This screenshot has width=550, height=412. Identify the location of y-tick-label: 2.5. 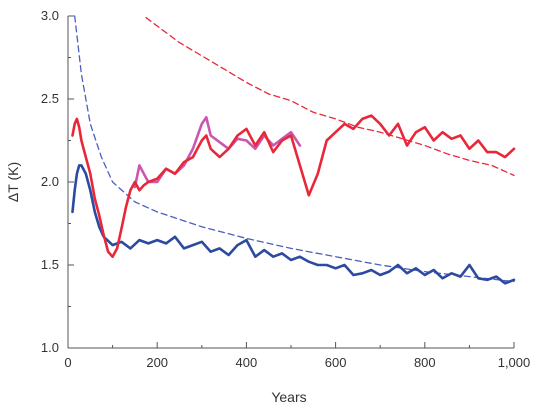
(50, 98).